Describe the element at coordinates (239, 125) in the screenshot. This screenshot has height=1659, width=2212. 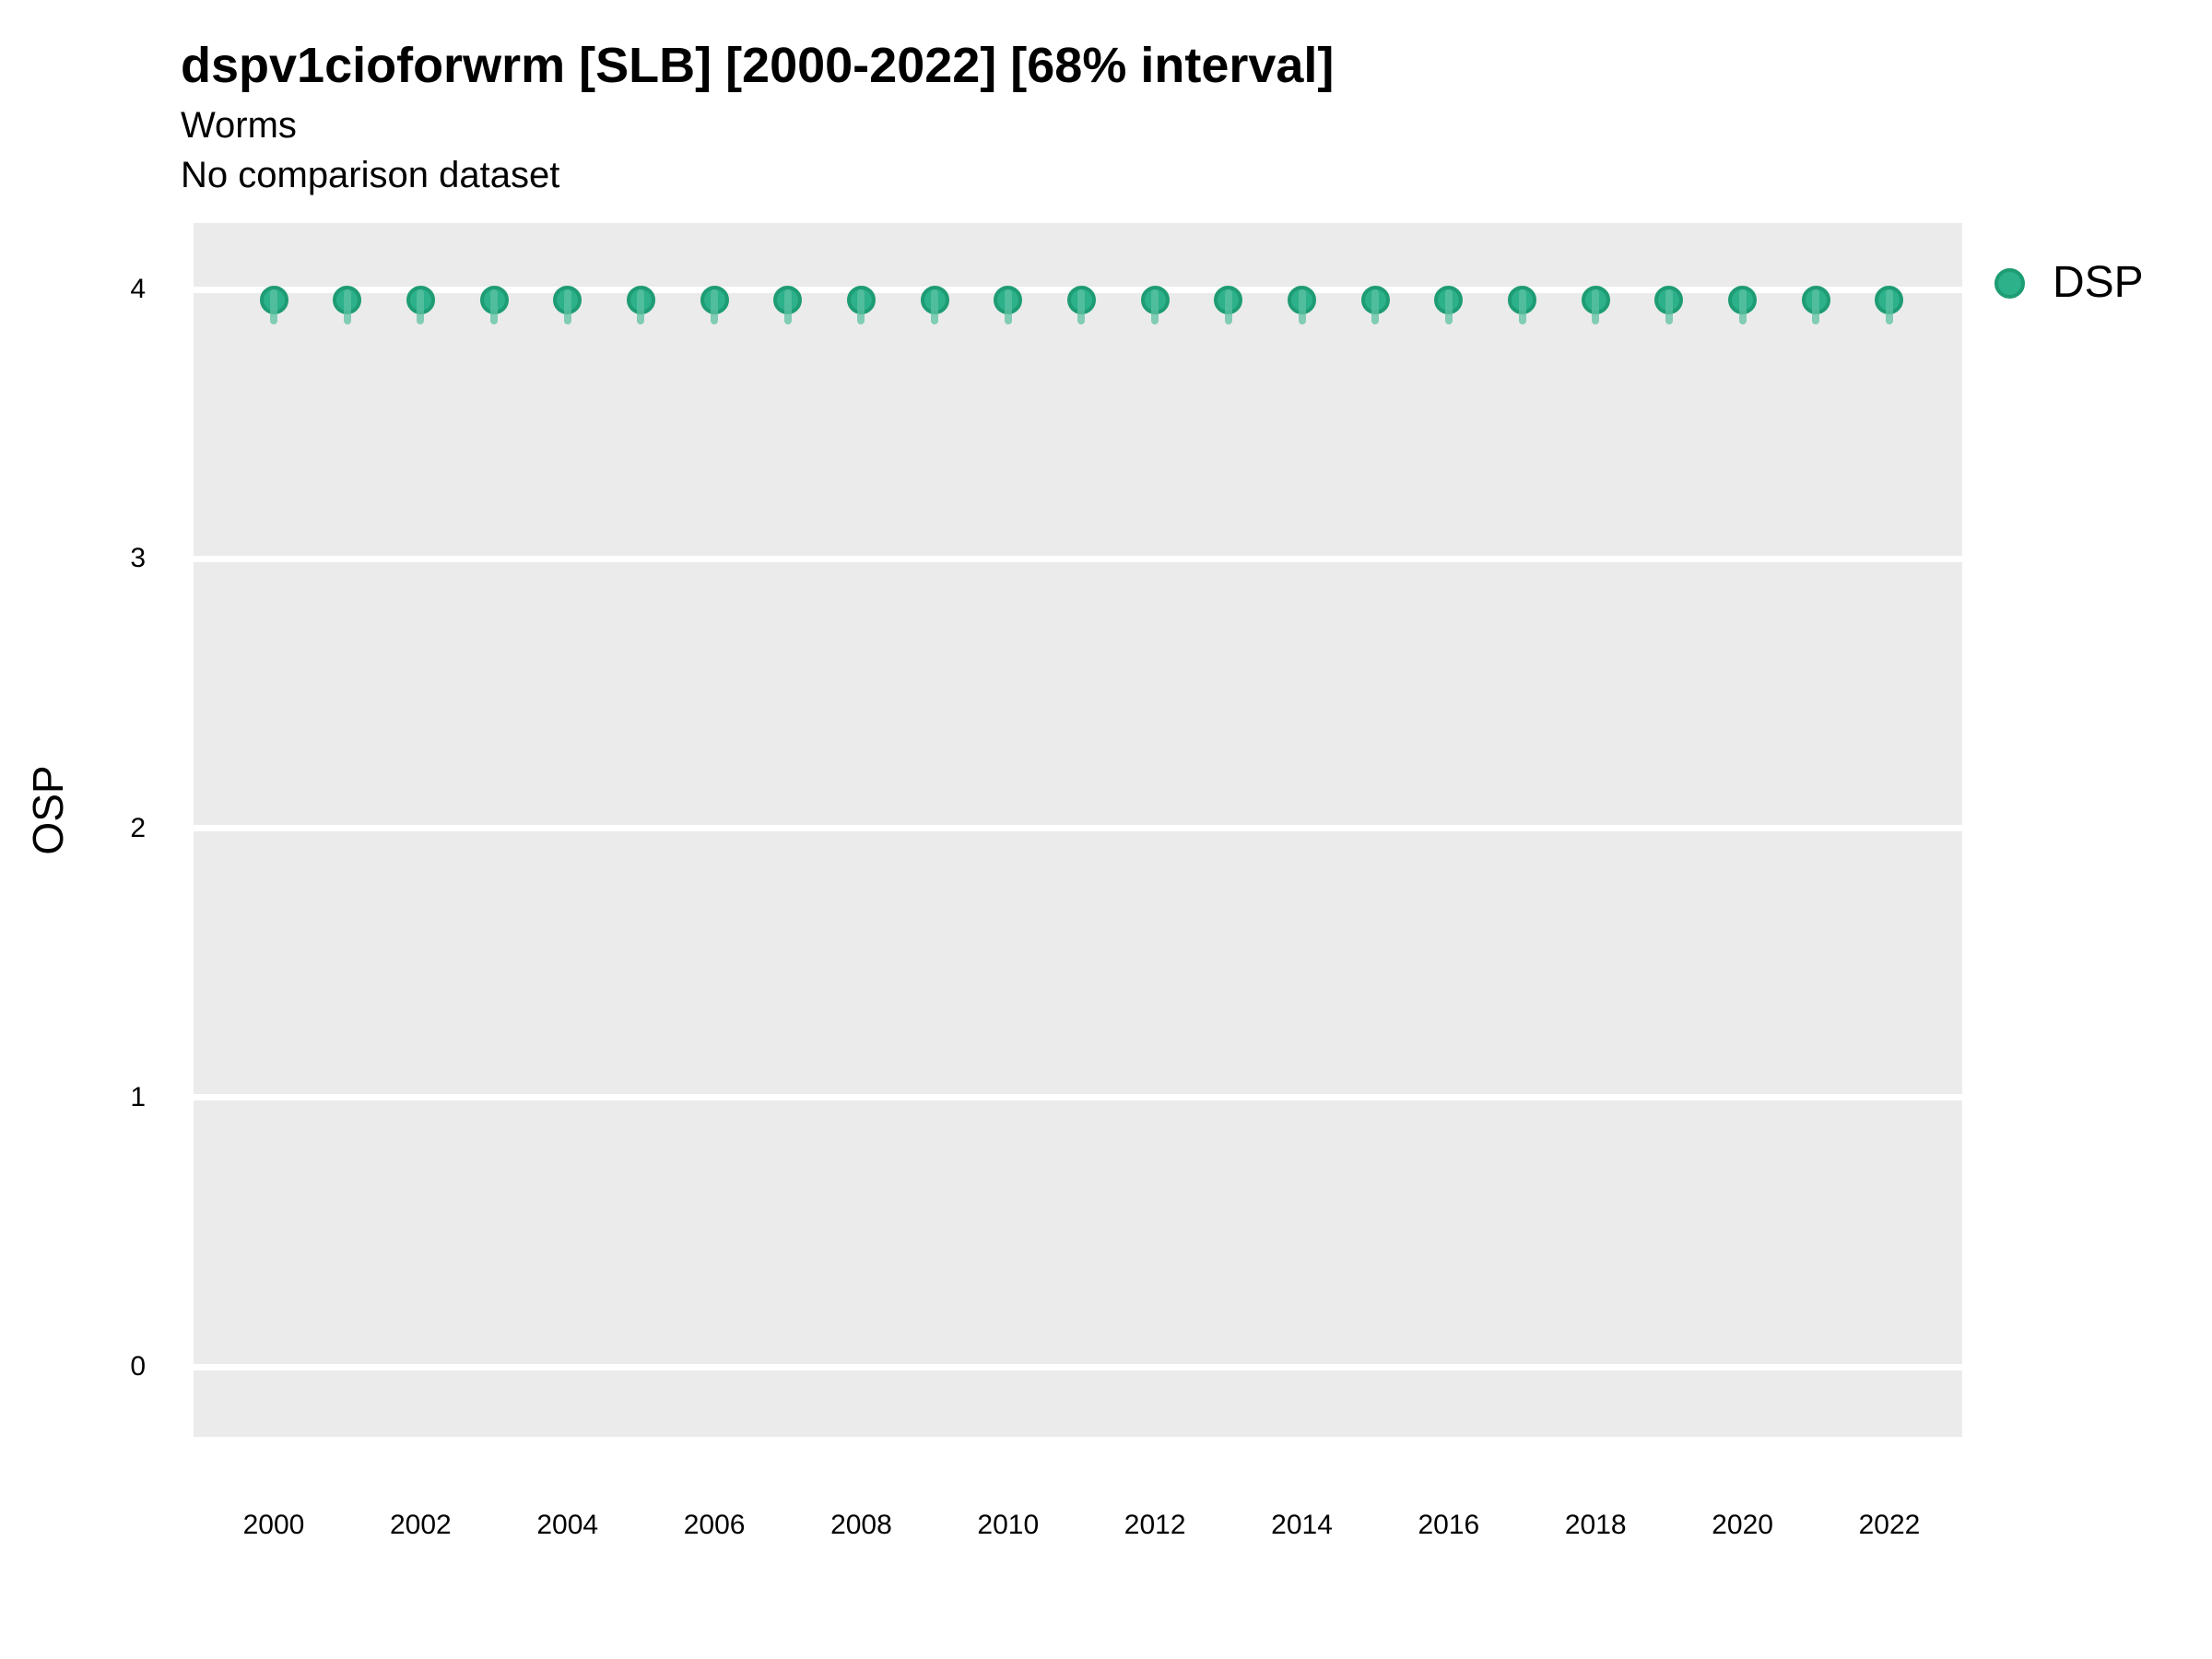
I see `chart-subtitle: Worms` at that location.